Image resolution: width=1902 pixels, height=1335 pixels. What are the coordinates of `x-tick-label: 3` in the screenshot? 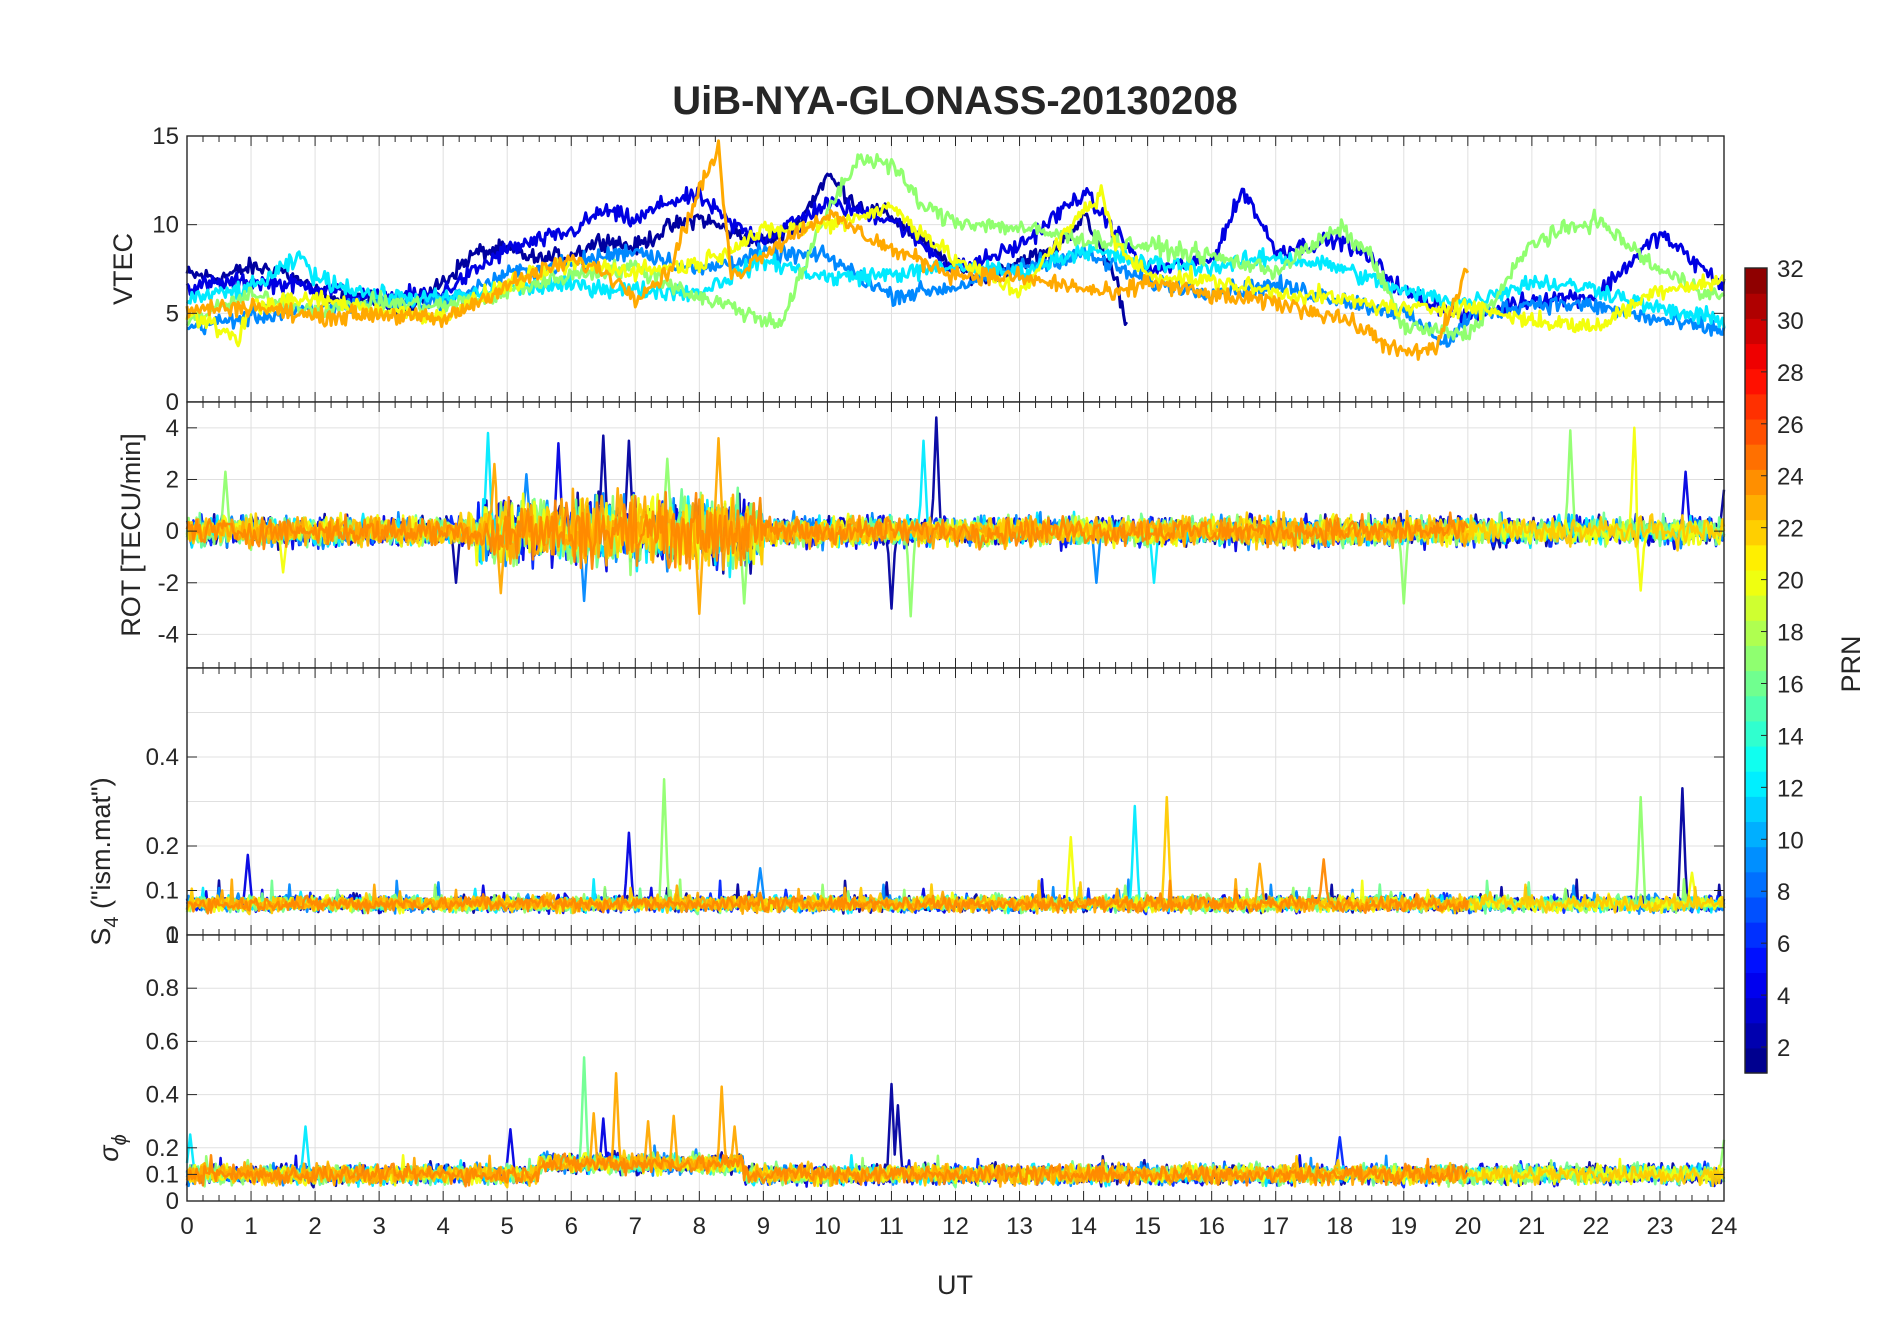 It's located at (378, 1226).